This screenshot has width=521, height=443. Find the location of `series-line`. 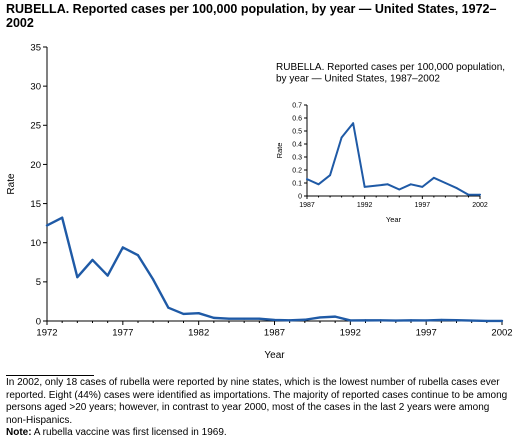

series-line is located at coordinates (393, 159).